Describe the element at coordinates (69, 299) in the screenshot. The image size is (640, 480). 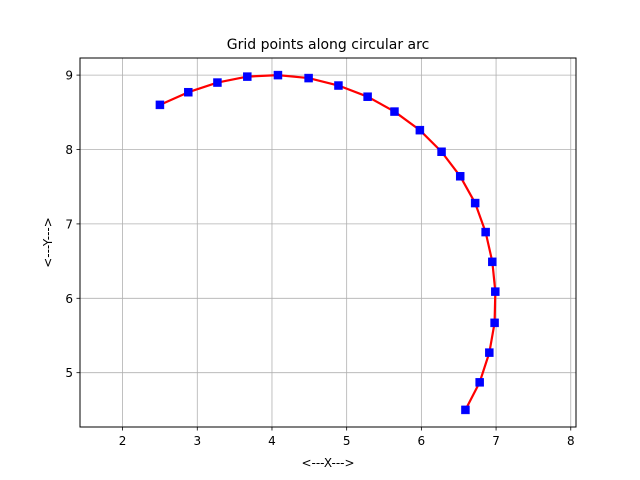
I see `y-tick-label: 6` at that location.